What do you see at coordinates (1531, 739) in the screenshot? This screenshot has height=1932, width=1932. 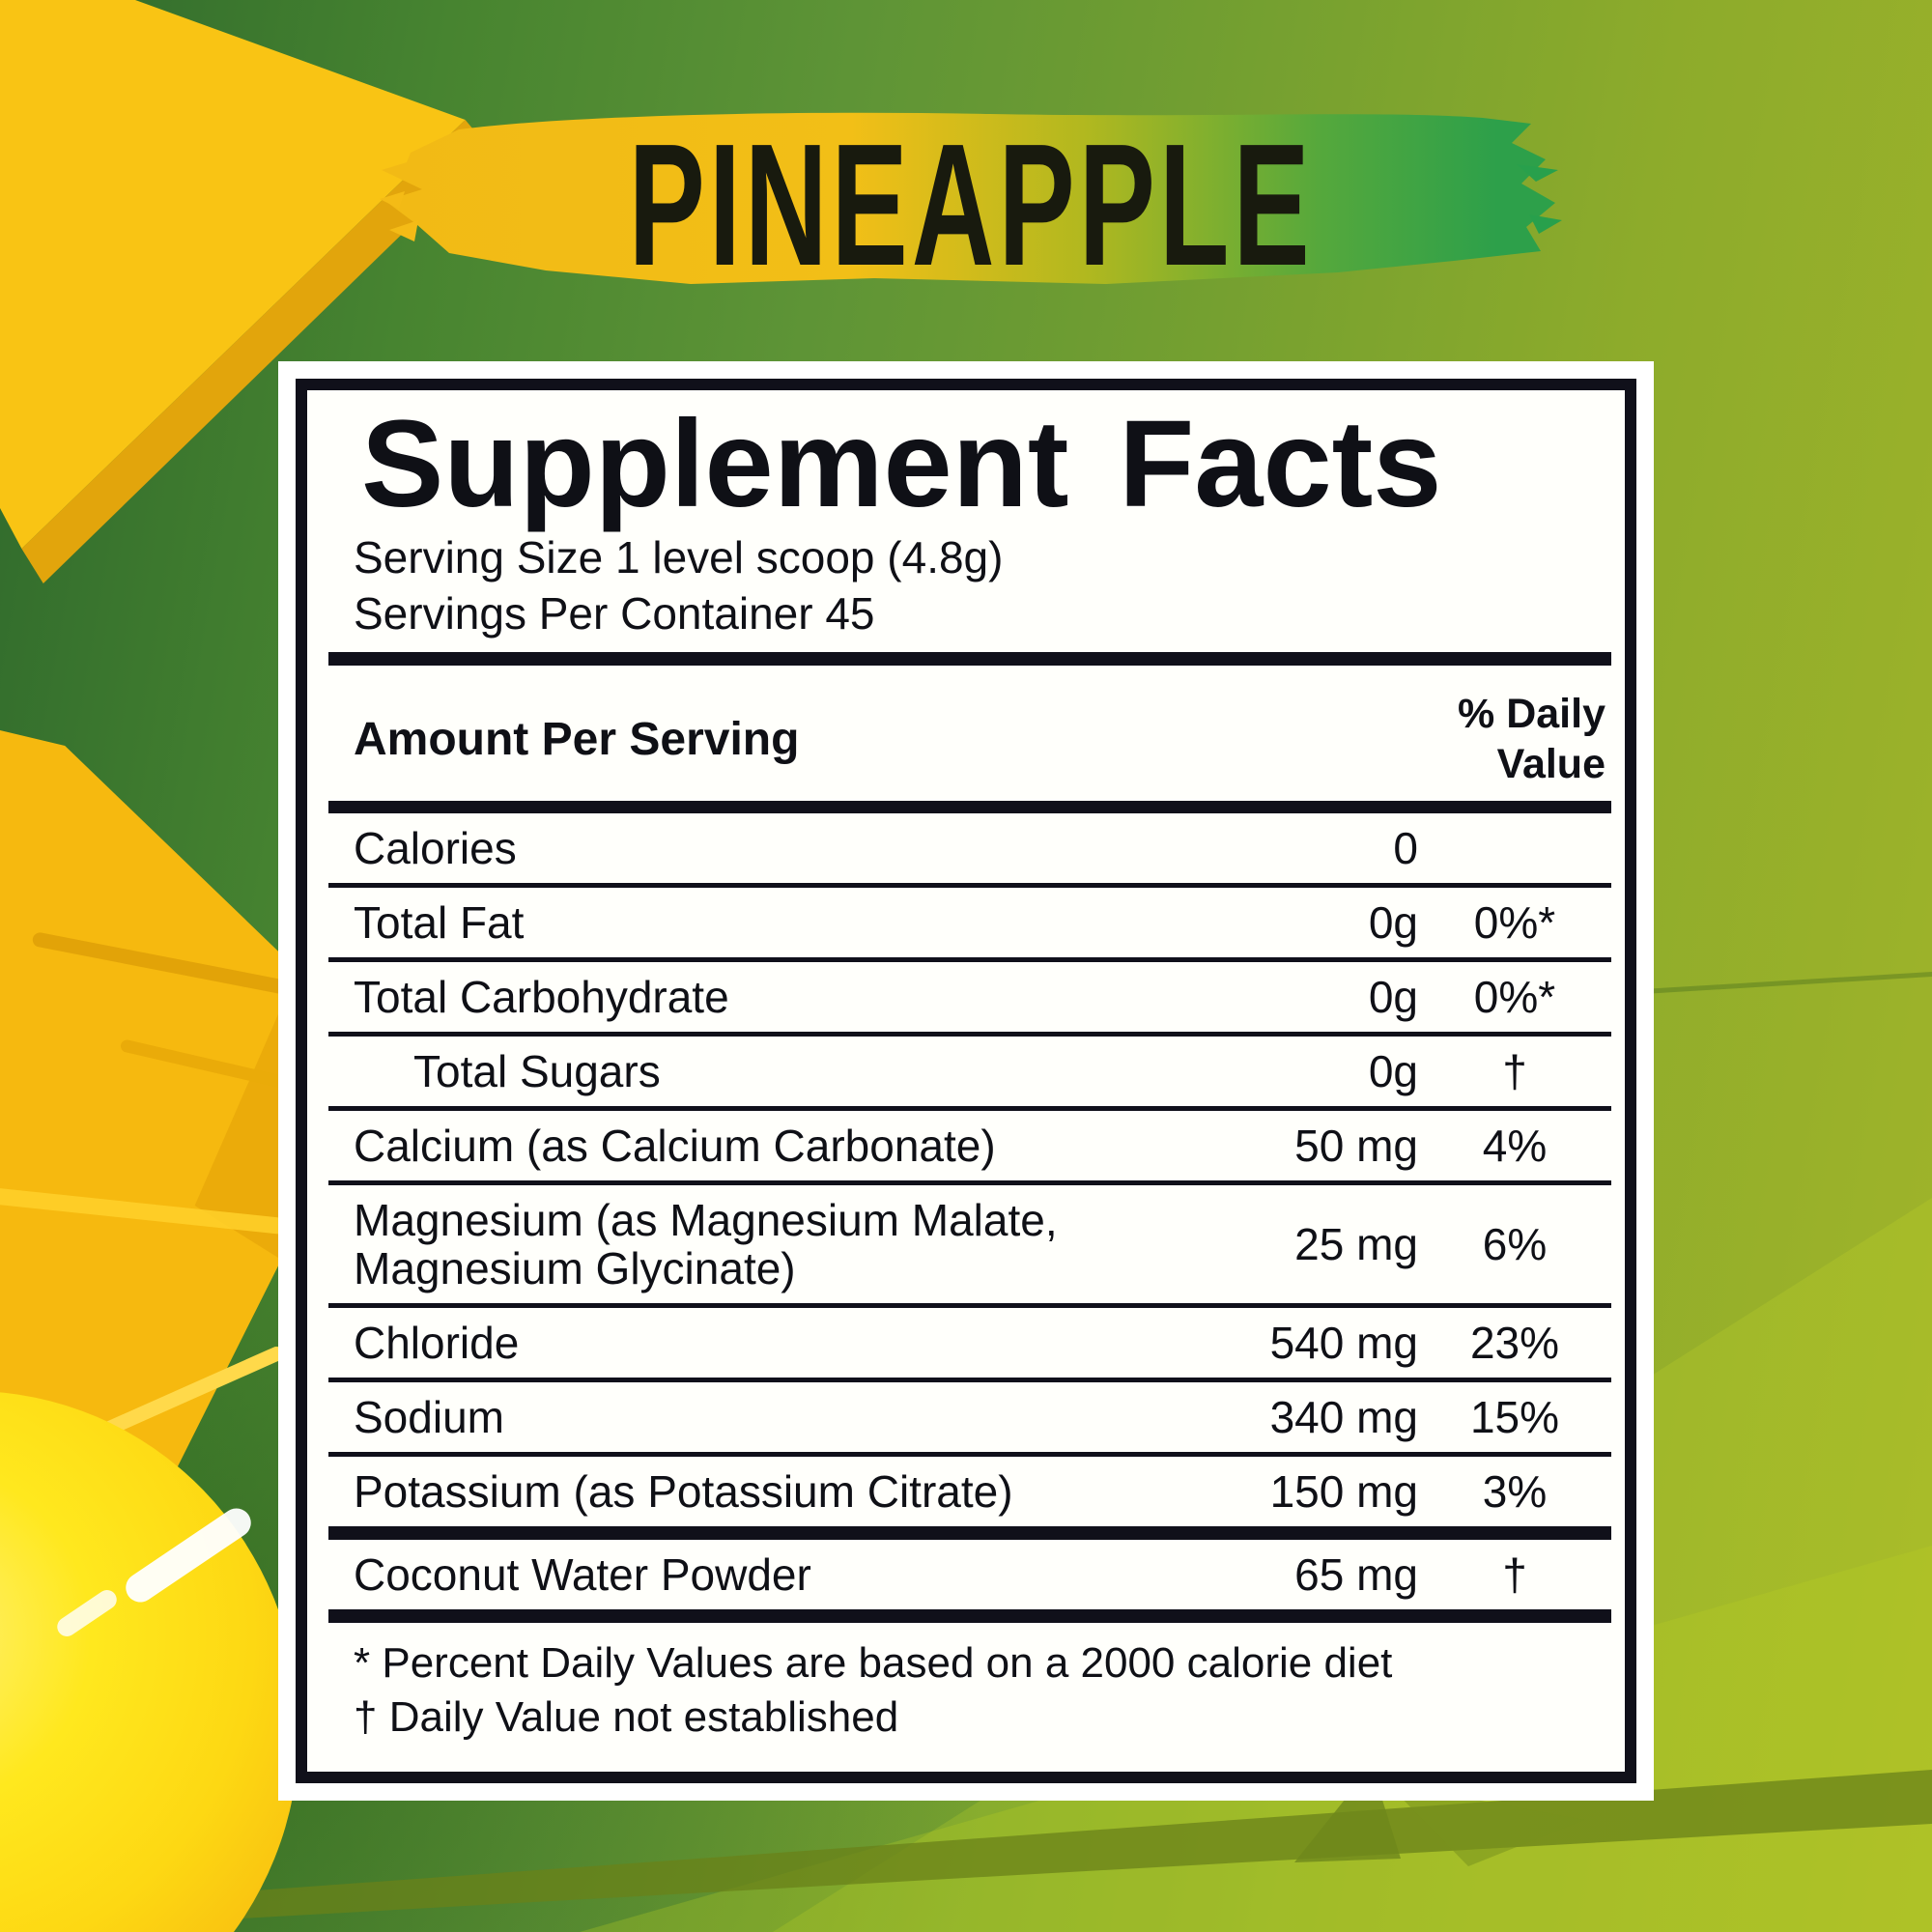 I see `daily-value-header: % Daily Value` at bounding box center [1531, 739].